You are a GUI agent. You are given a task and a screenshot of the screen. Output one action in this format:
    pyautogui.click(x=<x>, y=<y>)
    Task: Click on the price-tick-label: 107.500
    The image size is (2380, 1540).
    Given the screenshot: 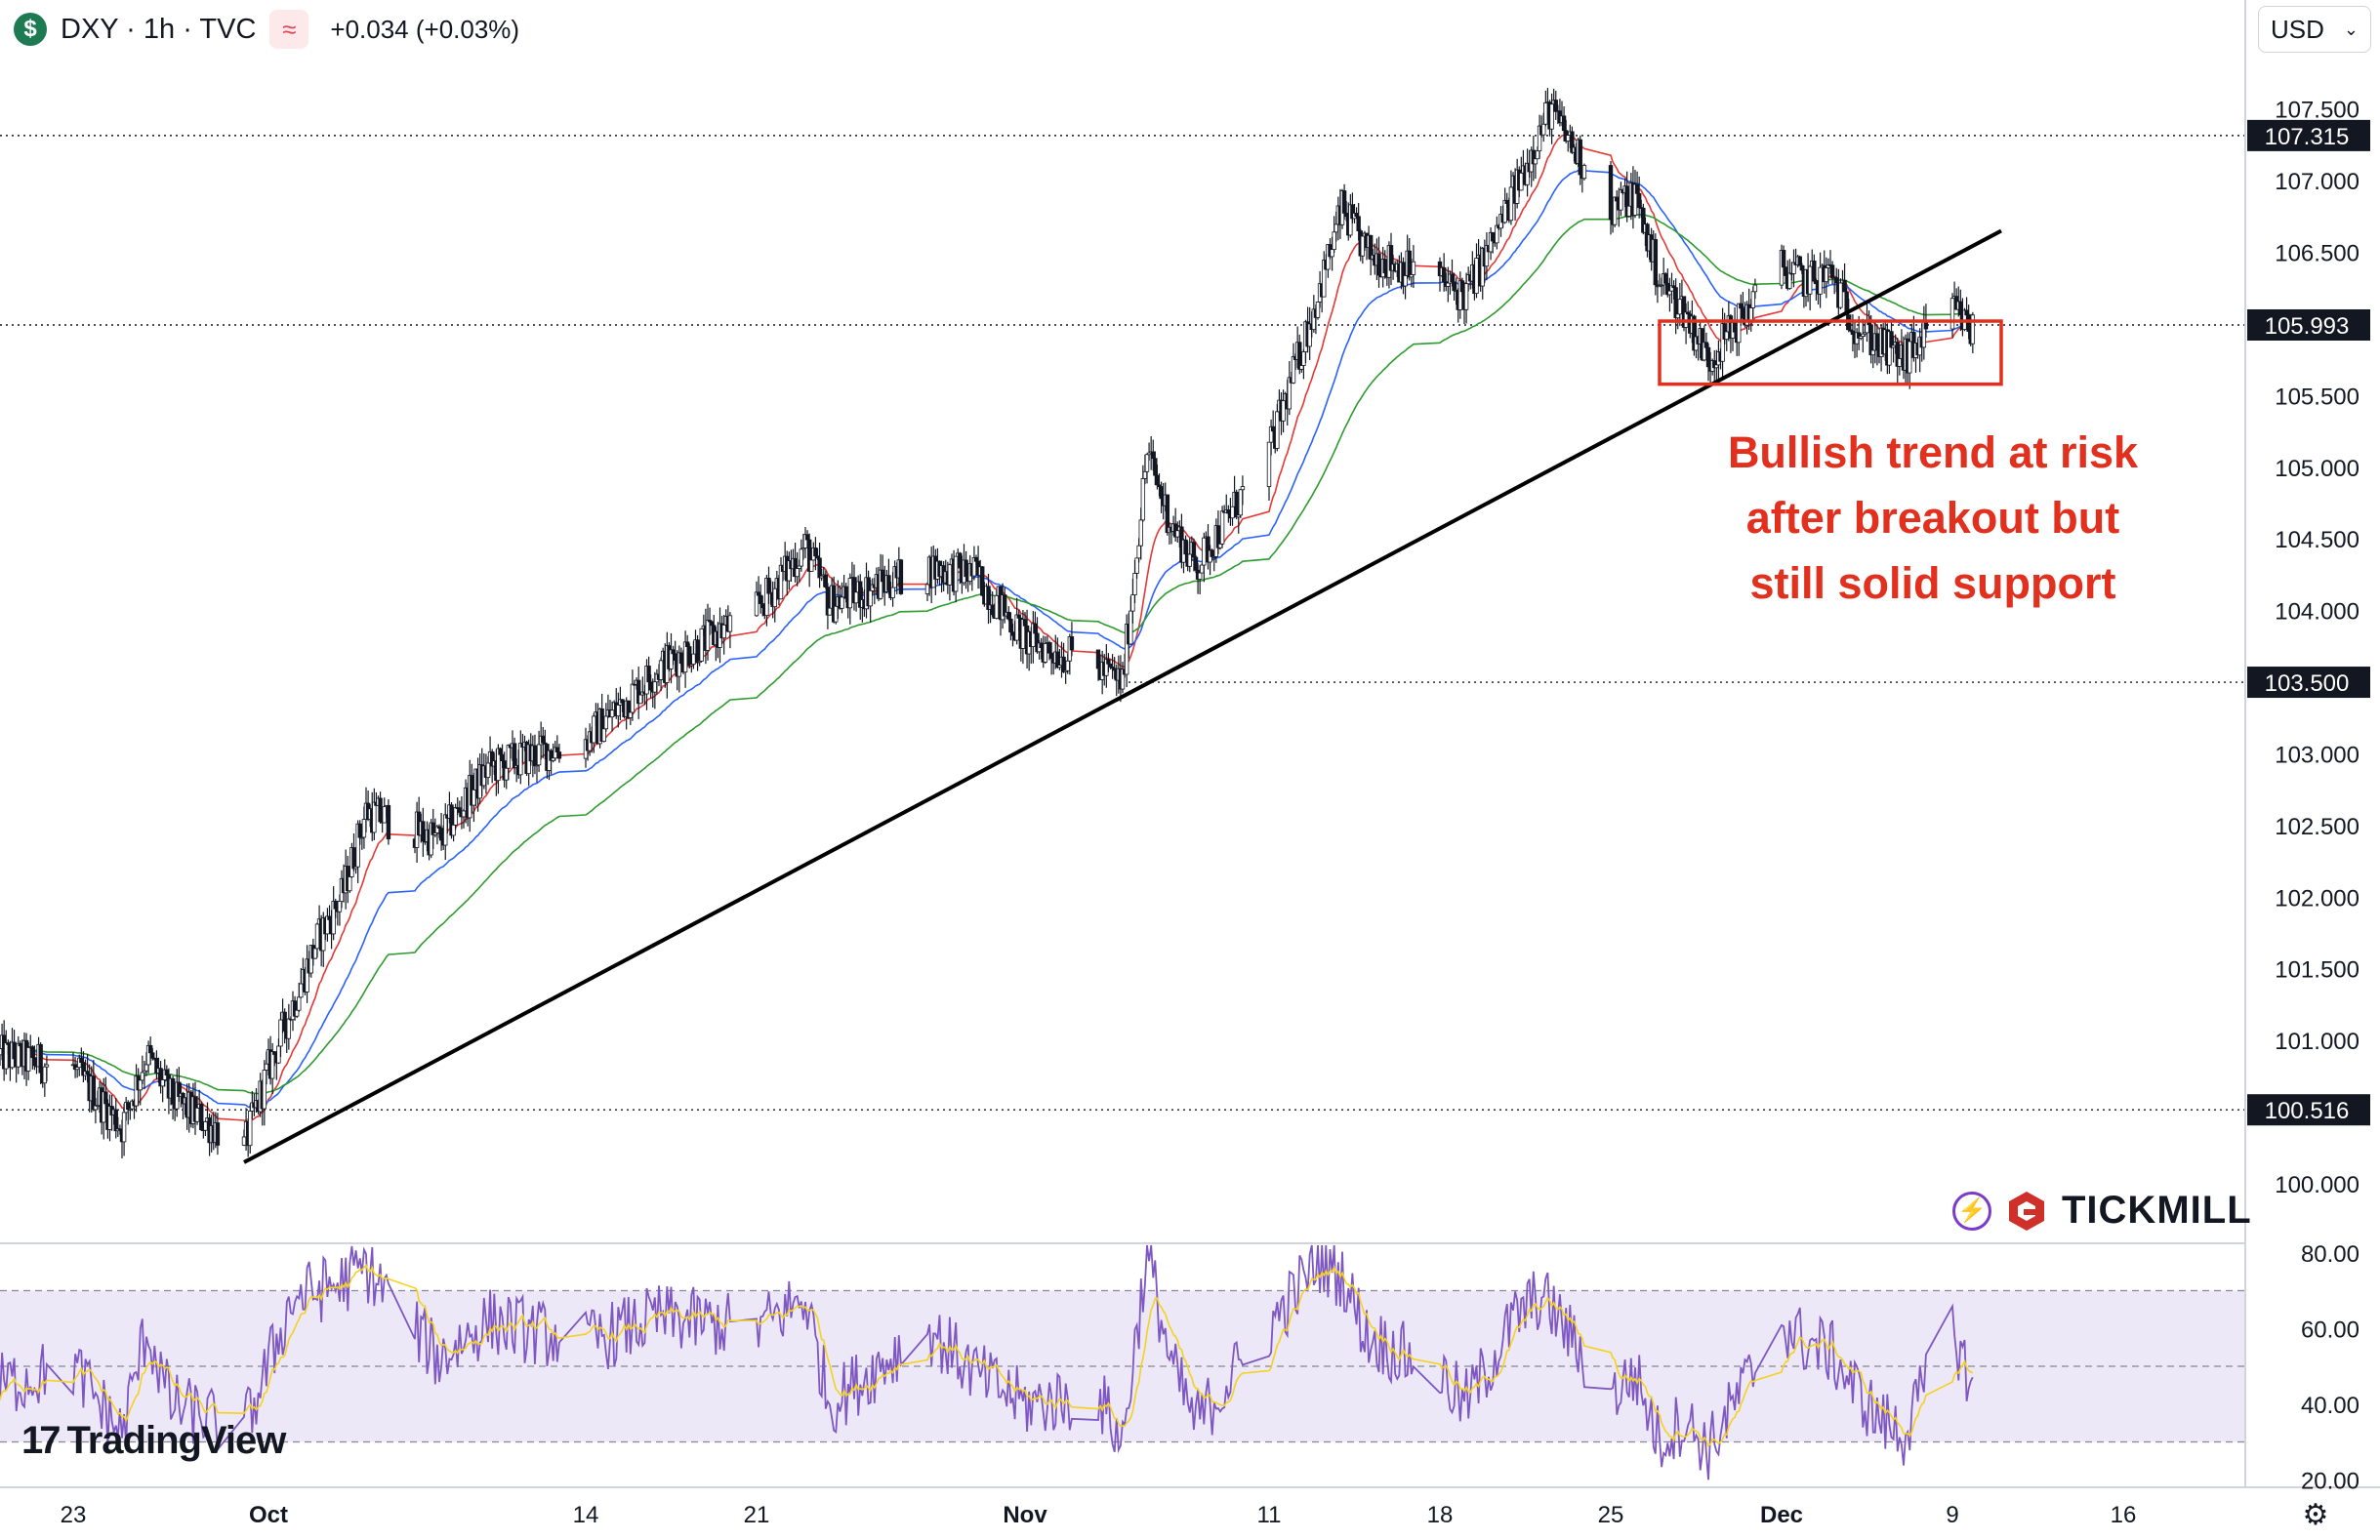 What is the action you would take?
    pyautogui.click(x=2317, y=111)
    